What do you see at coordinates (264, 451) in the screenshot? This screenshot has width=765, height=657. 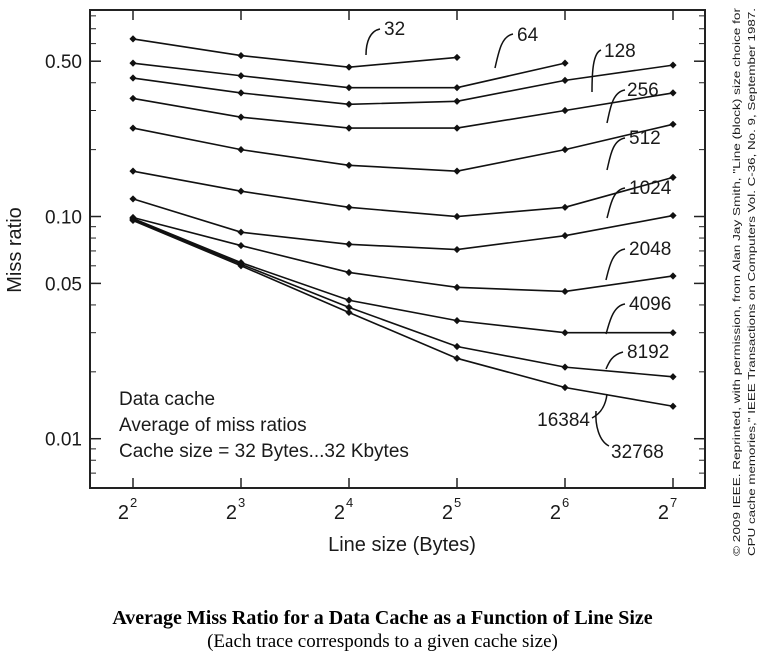 I see `inset-line-3: Cache size = 32 Bytes...32 Kbytes` at bounding box center [264, 451].